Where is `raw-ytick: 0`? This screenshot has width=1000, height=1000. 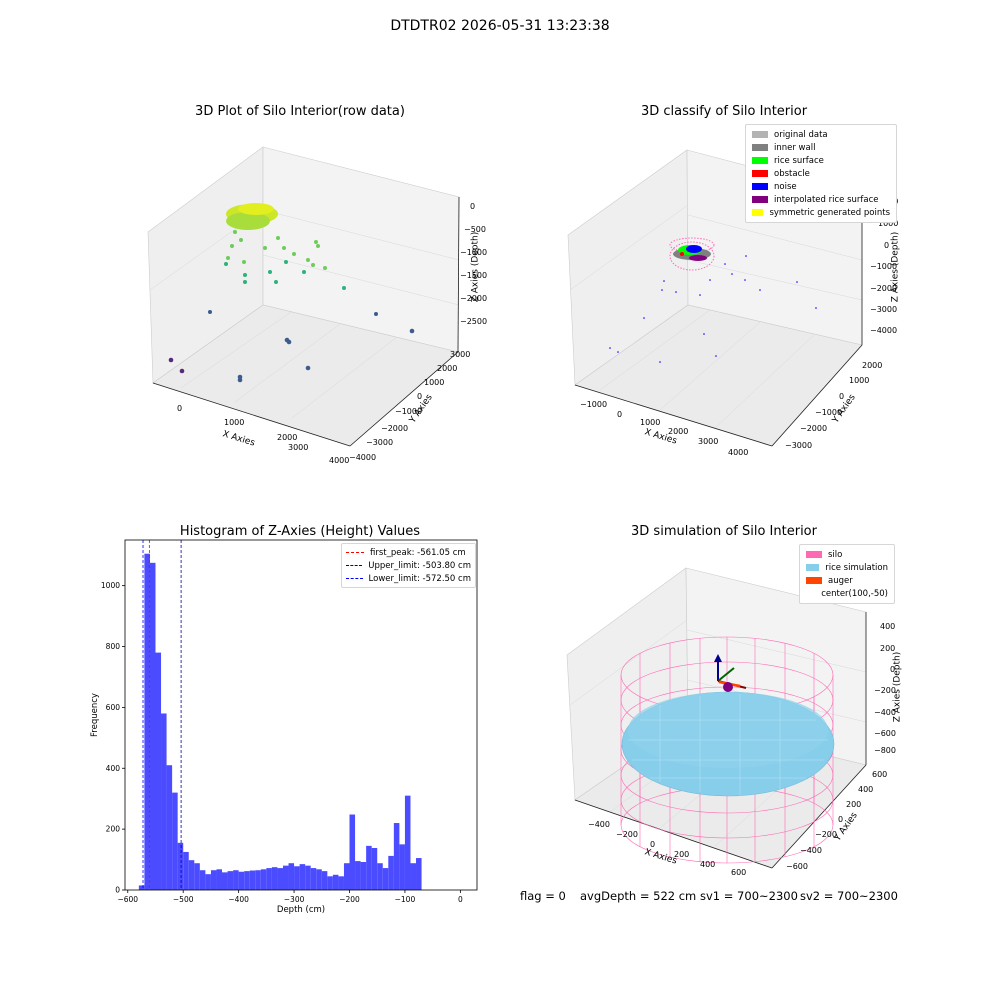
raw-ytick: 0 is located at coordinates (420, 396).